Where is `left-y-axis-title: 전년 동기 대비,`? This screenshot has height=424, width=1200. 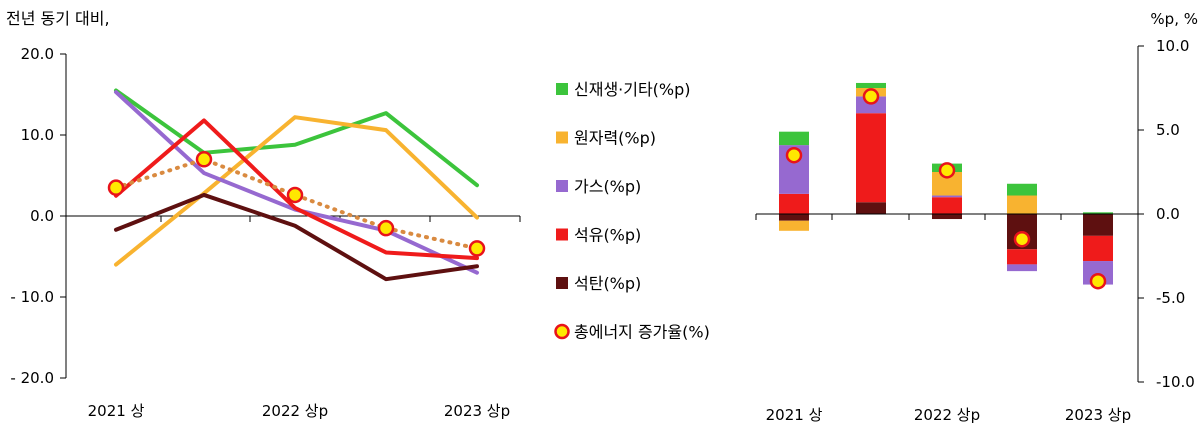
left-y-axis-title: 전년 동기 대비, is located at coordinates (58, 18).